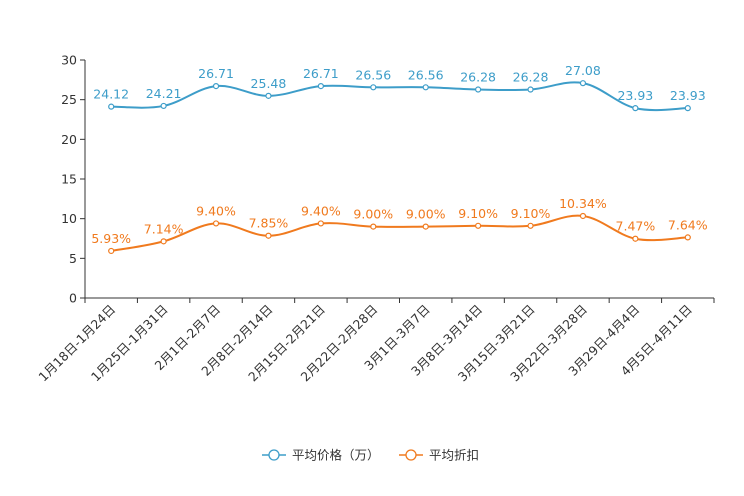 Image resolution: width=744 pixels, height=496 pixels. What do you see at coordinates (111, 238) in the screenshot?
I see `data-label: 5.93%` at bounding box center [111, 238].